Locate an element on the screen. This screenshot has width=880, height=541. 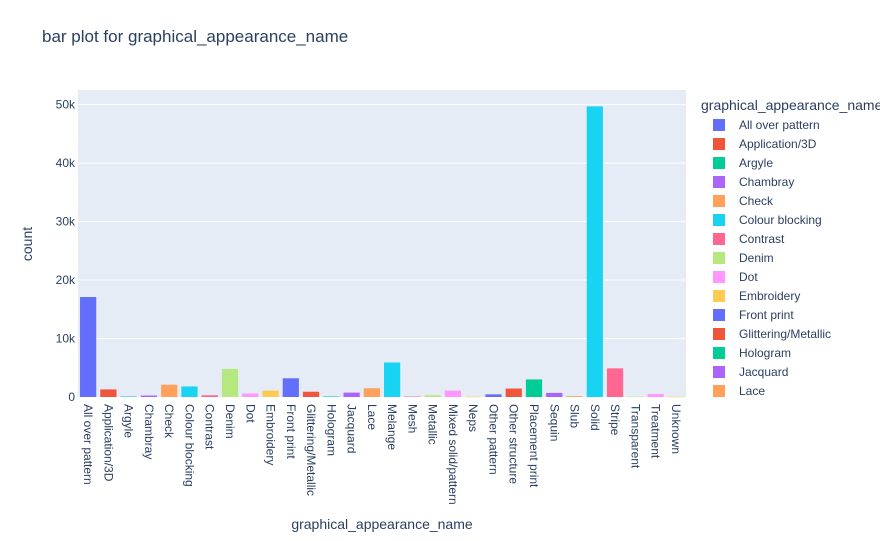
legend-item: Hologram is located at coordinates (752, 353).